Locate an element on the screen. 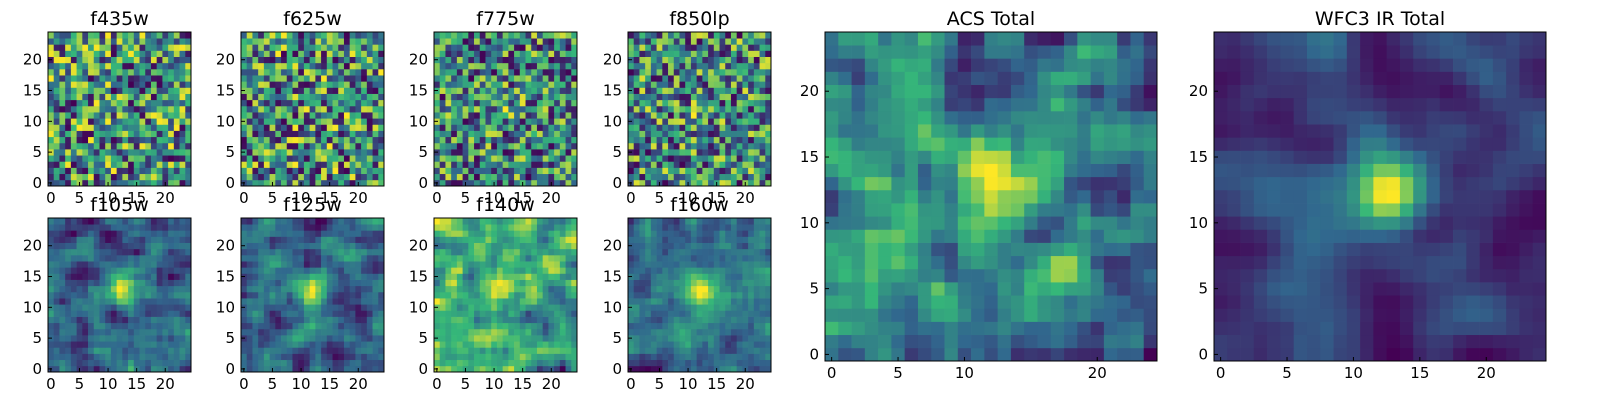 Image resolution: width=1600 pixels, height=400 pixels. x-tick-label: 10 is located at coordinates (964, 373).